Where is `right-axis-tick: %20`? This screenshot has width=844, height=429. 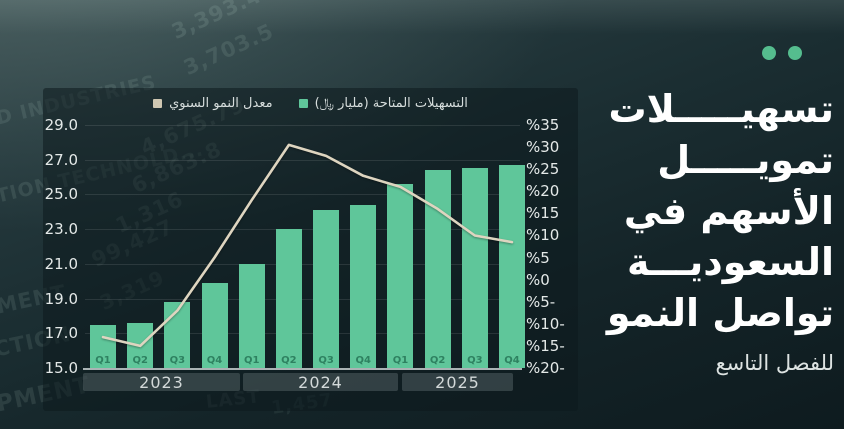
right-axis-tick: %20 is located at coordinates (543, 191).